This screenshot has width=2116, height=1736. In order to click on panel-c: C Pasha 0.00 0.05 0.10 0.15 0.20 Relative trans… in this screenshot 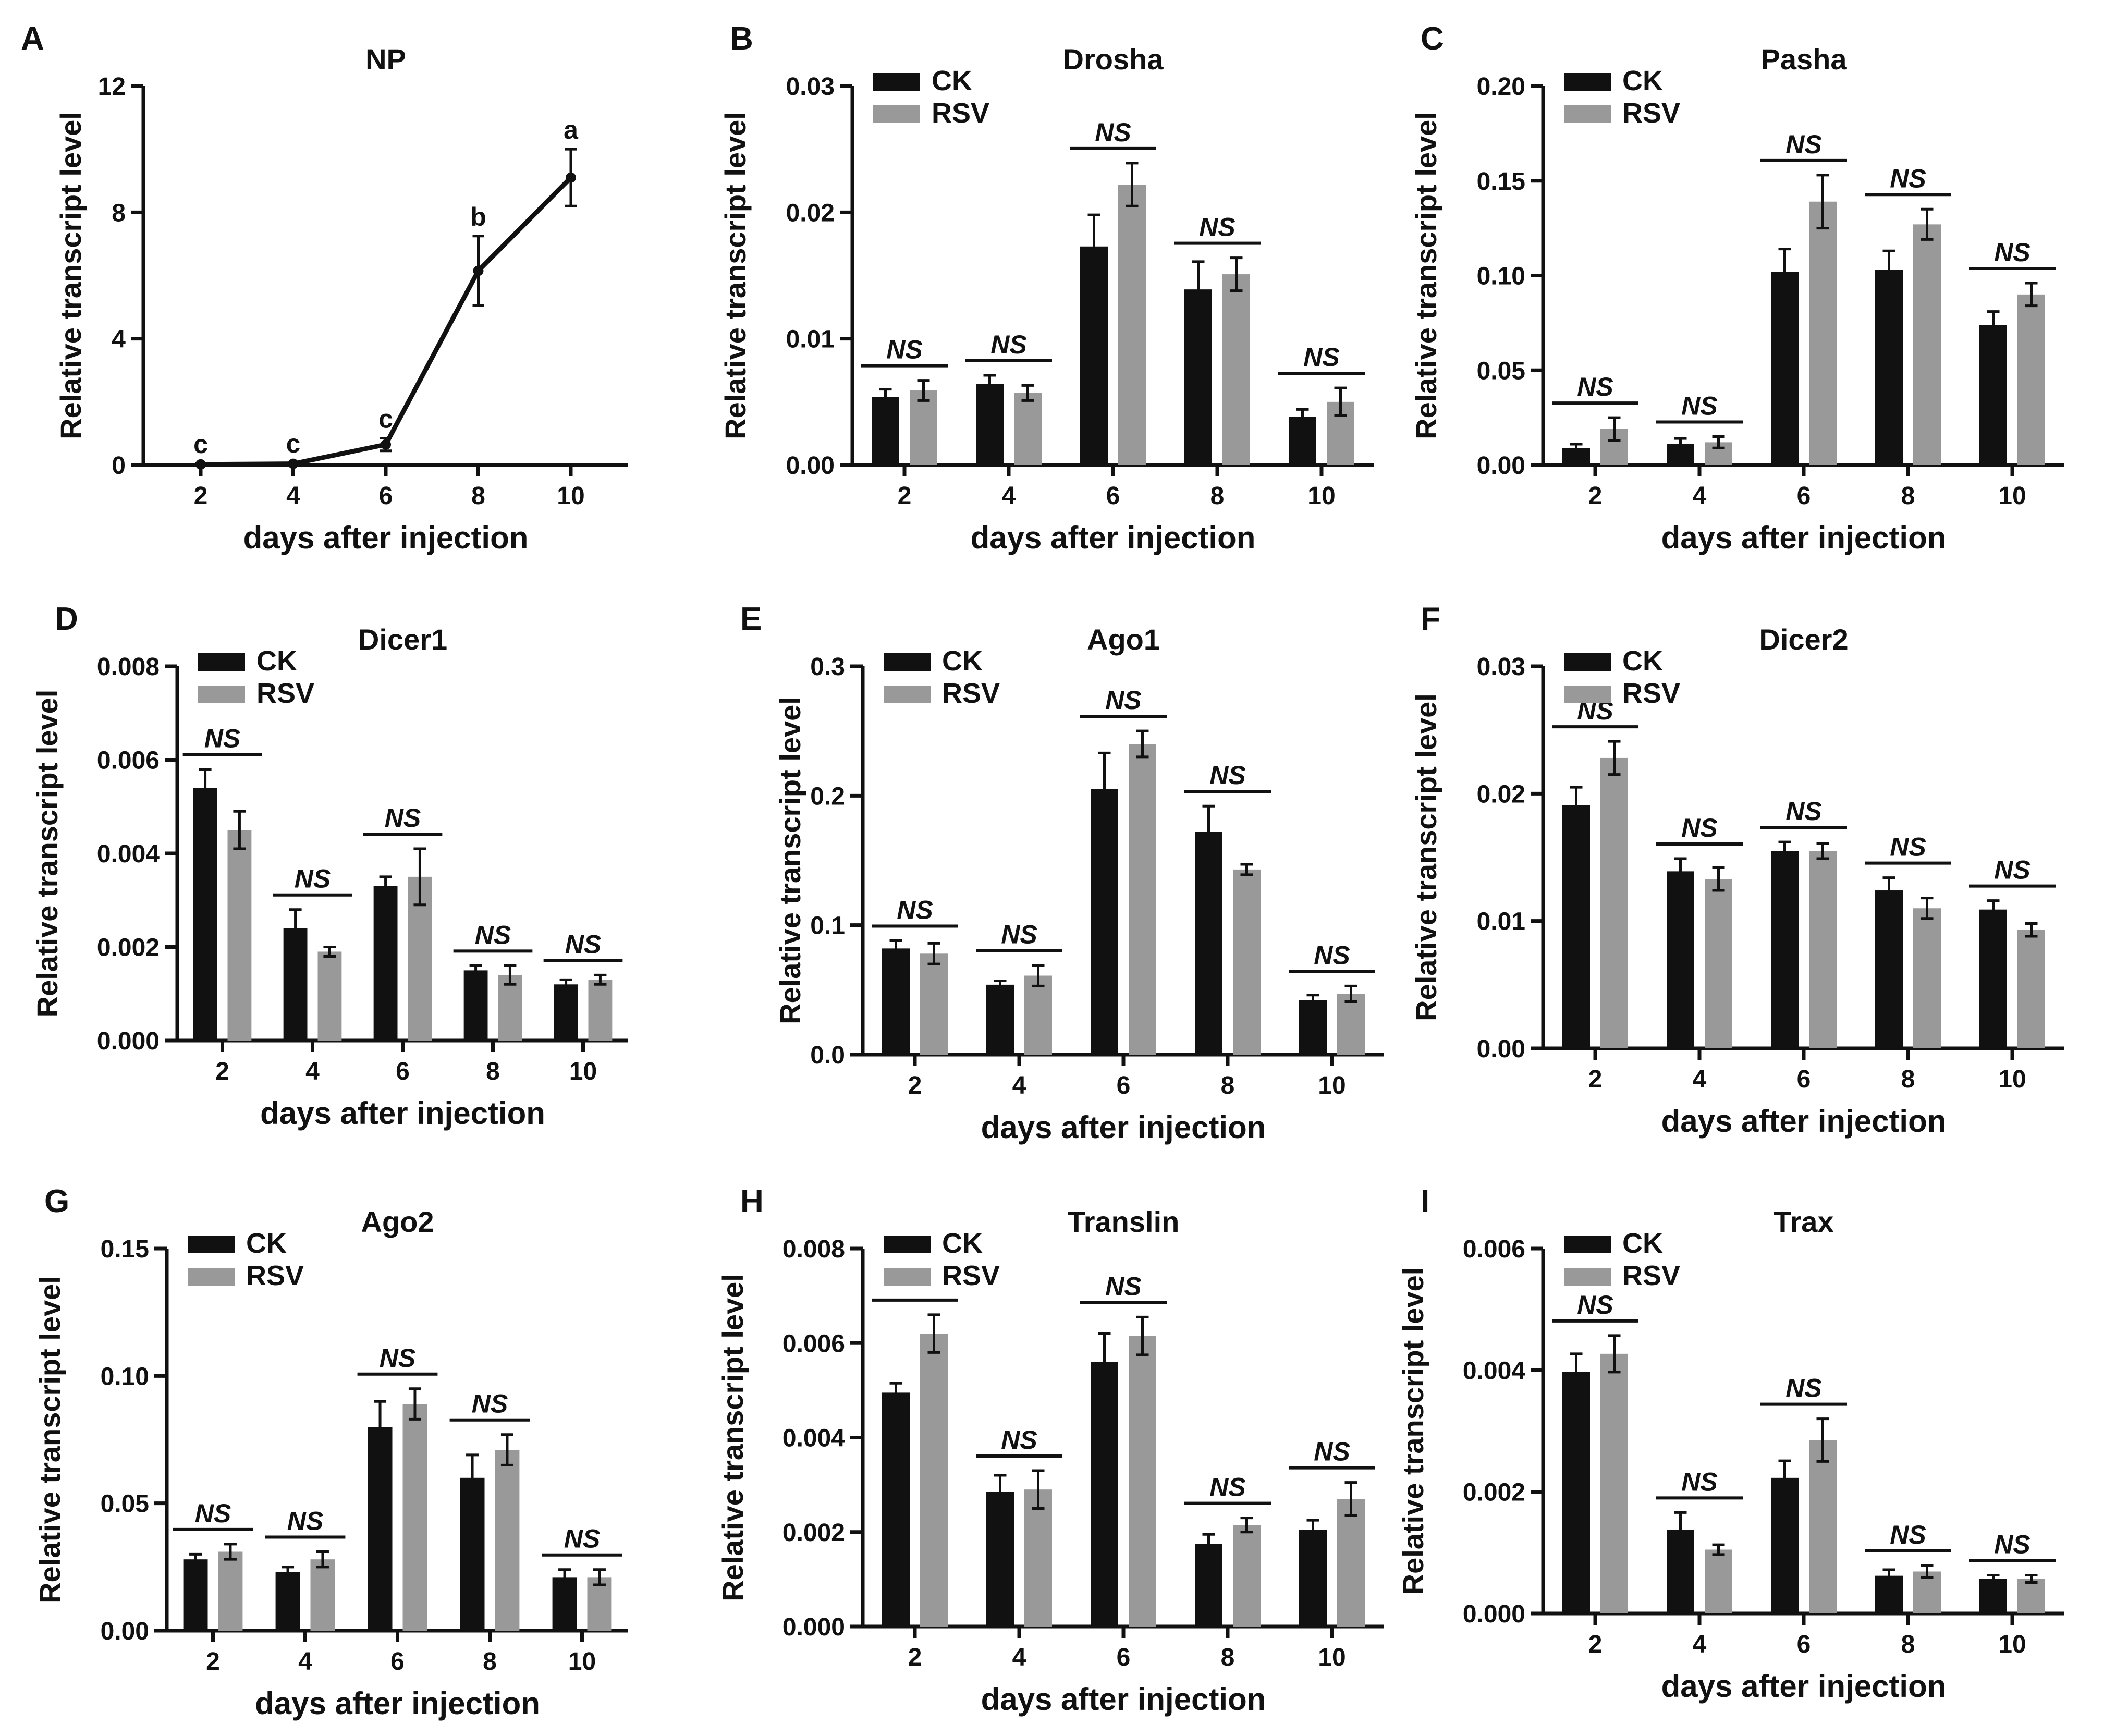, I will do `click(1737, 288)`.